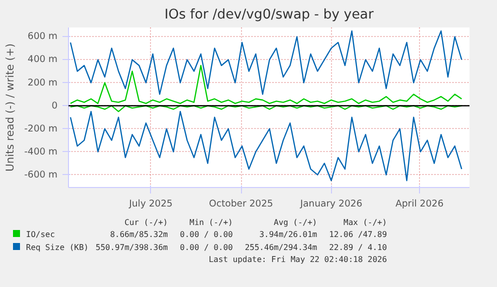 The height and width of the screenshot is (287, 497). Describe the element at coordinates (281, 248) in the screenshot. I see `text: 255.46m/294.34m` at that location.